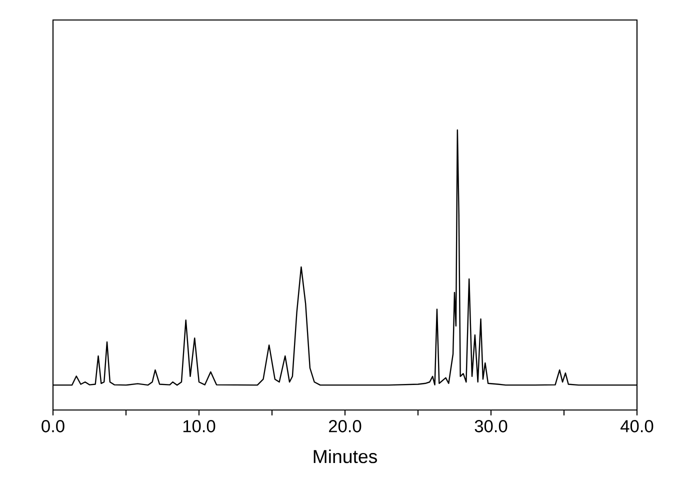  I want to click on x-tick-label: 0.0, so click(53, 426).